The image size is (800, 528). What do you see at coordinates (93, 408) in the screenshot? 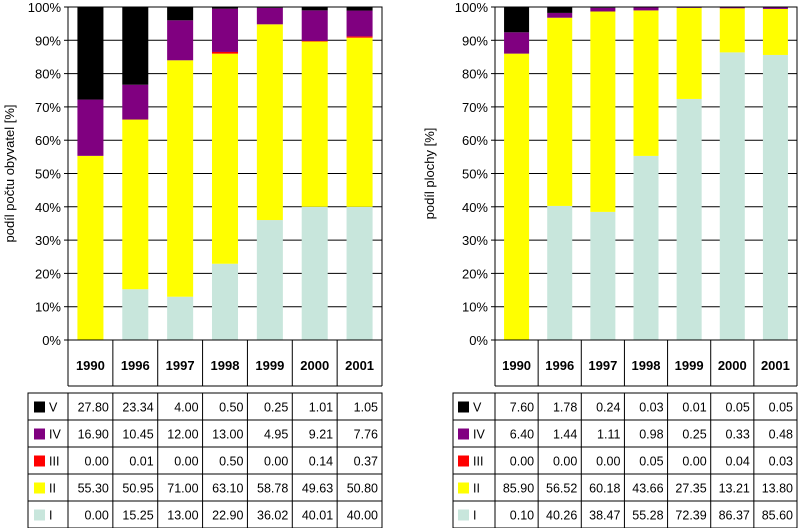
I see `data-label: 27.80` at bounding box center [93, 408].